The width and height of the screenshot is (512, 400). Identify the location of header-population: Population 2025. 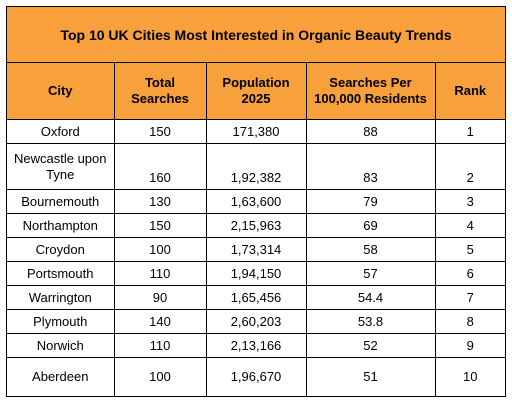
(256, 91).